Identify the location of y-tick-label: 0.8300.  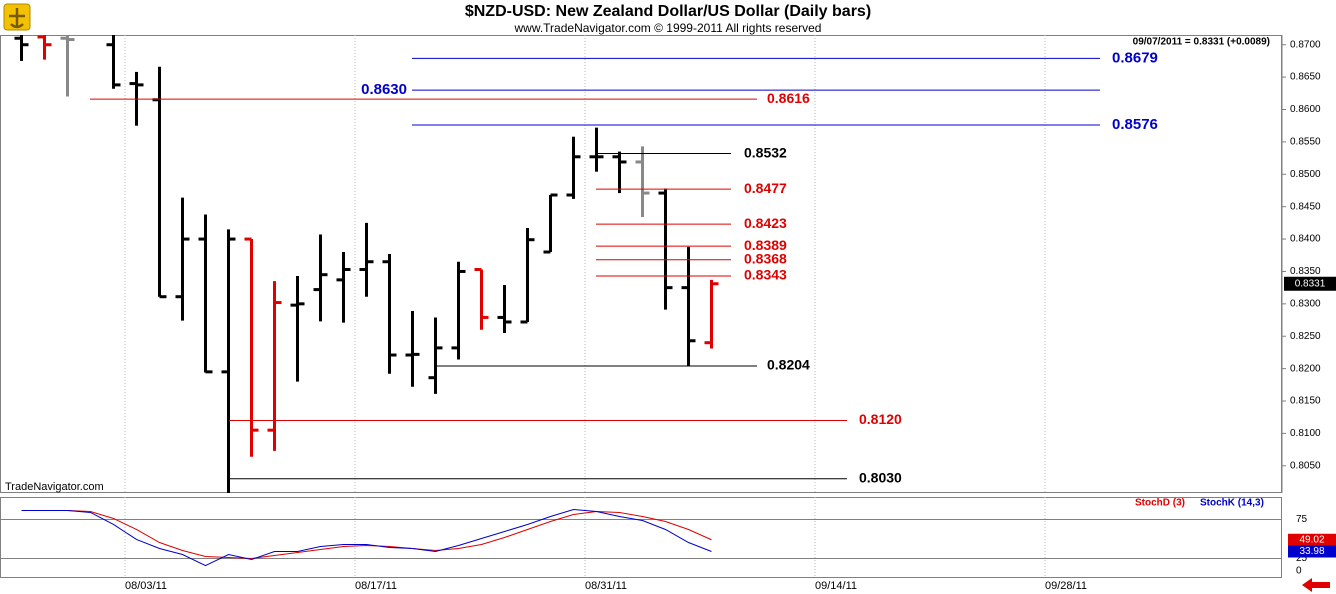
(1305, 303).